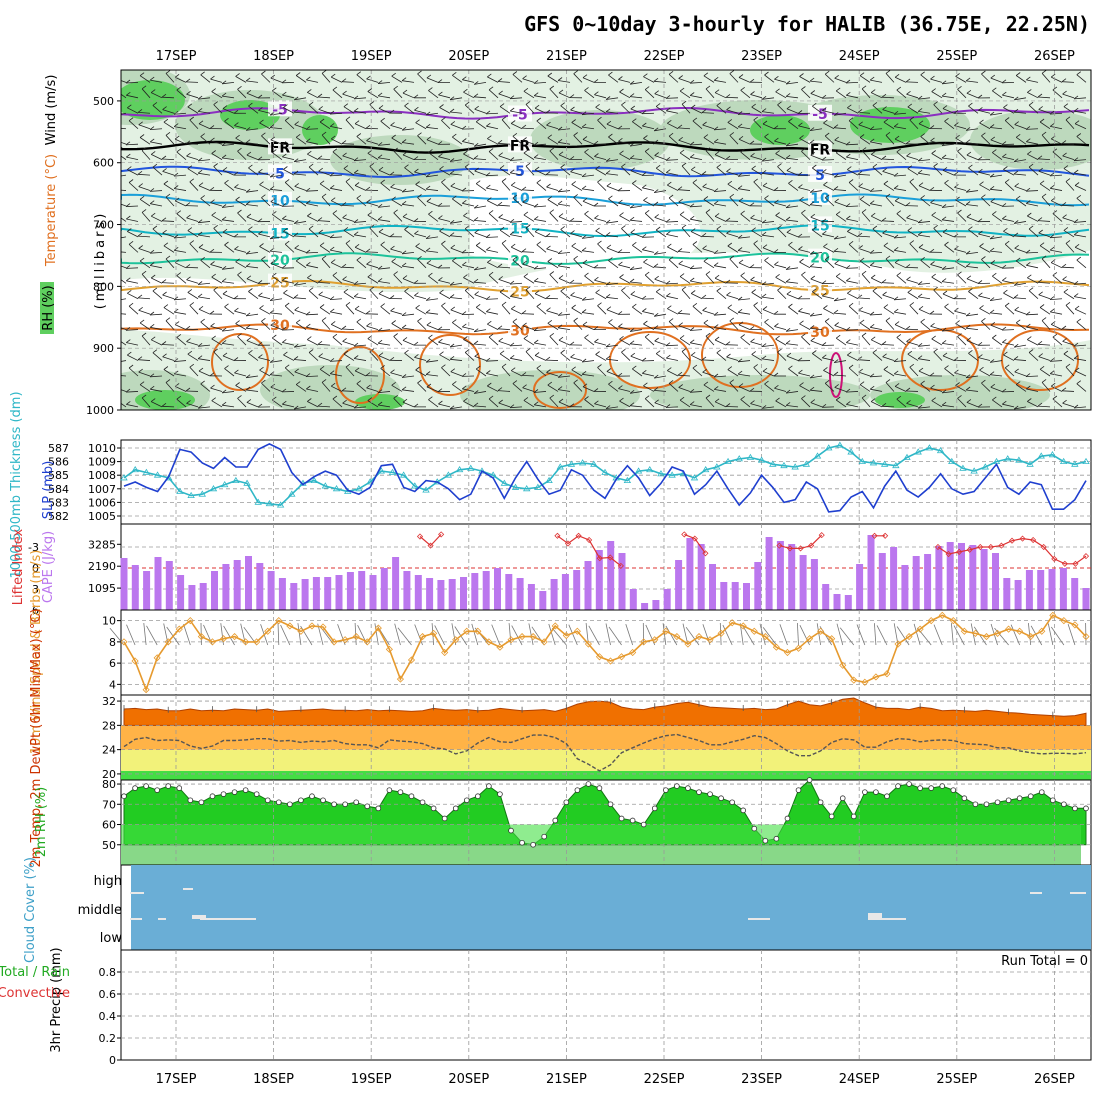 The image size is (1100, 1100). I want to click on isotherm-closed, so click(1040, 360).